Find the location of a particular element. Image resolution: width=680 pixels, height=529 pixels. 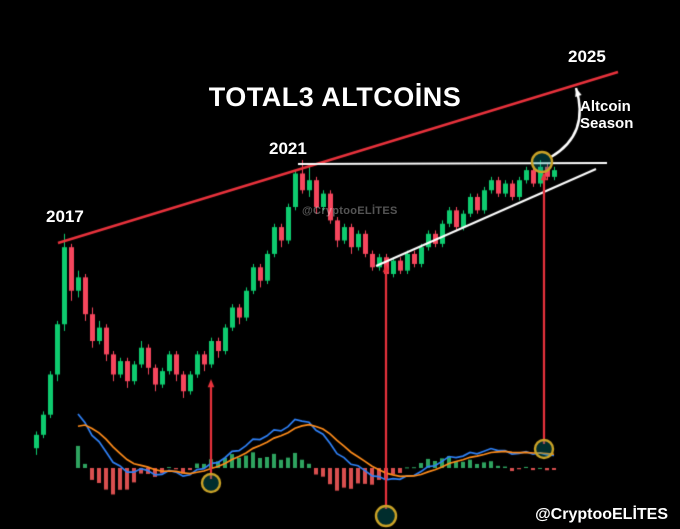

label-year-2025: 2025 is located at coordinates (587, 56).